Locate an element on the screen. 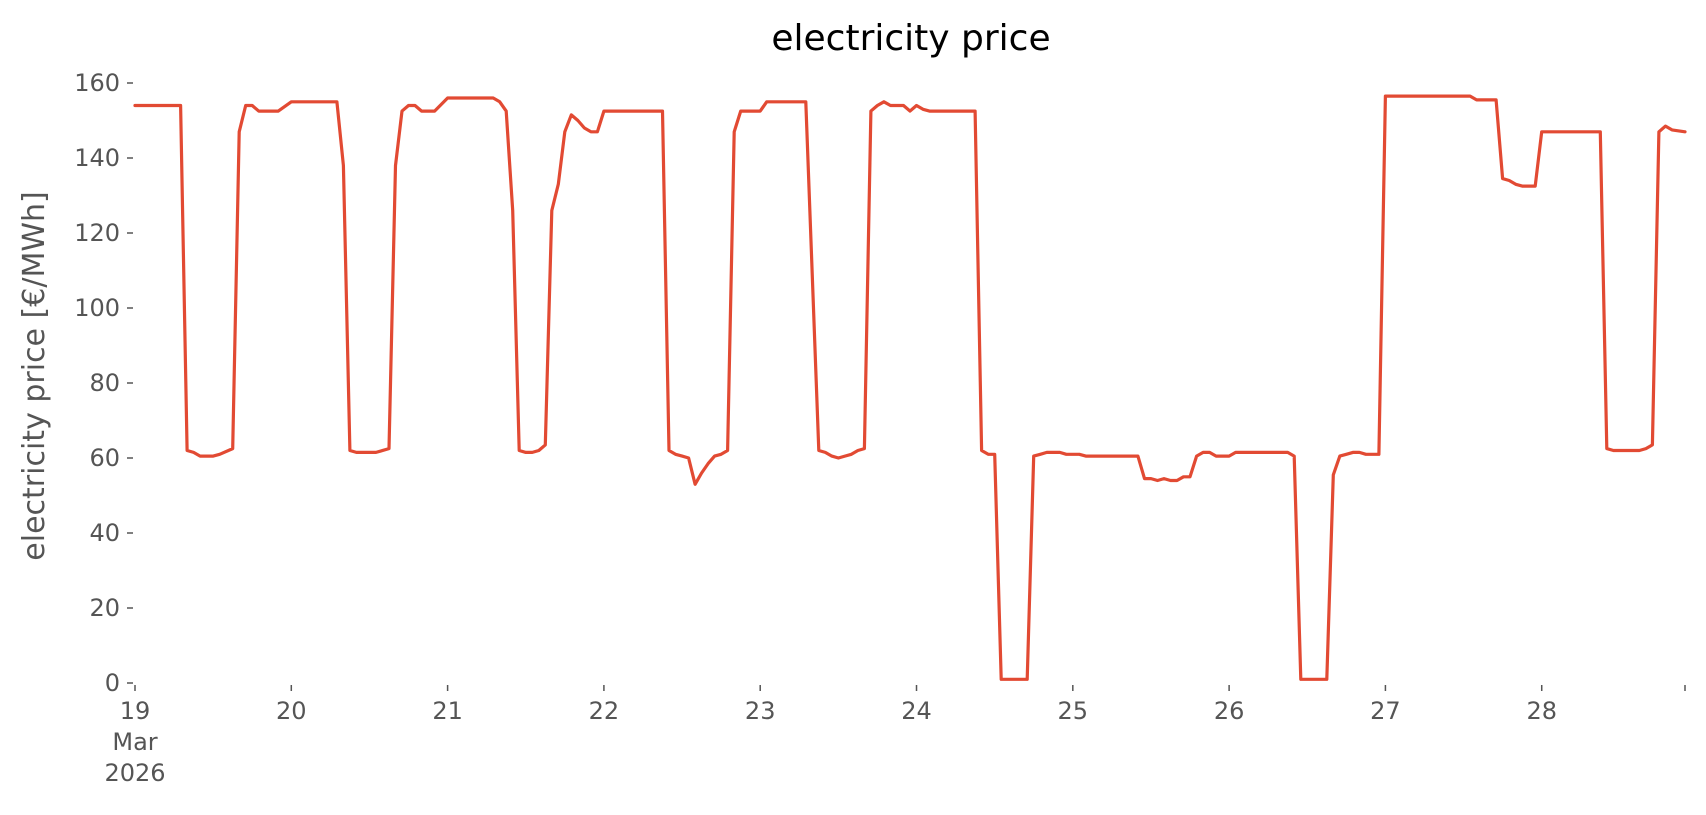 Image resolution: width=1706 pixels, height=815 pixels. x-tick-label: 28 is located at coordinates (1541, 711).